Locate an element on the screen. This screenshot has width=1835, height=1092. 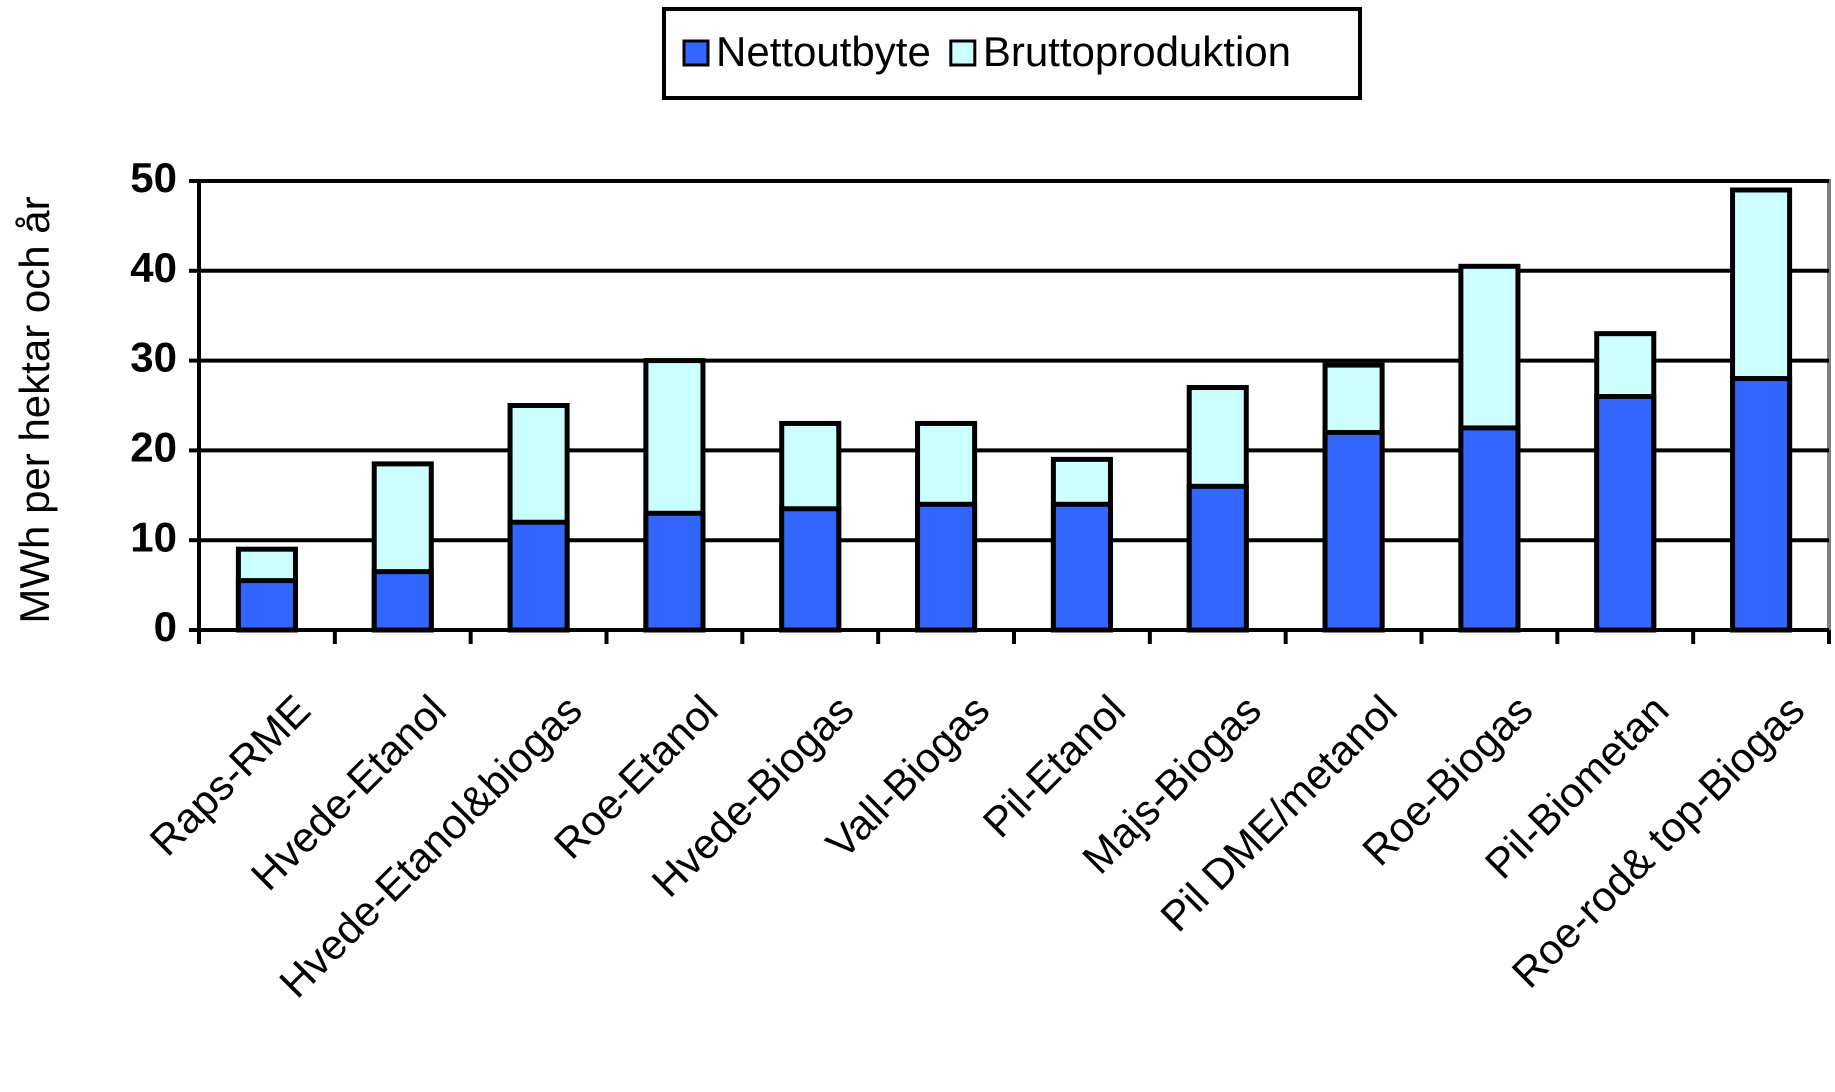
y-axis-label: MWh per hektar och år is located at coordinates (34, 409).